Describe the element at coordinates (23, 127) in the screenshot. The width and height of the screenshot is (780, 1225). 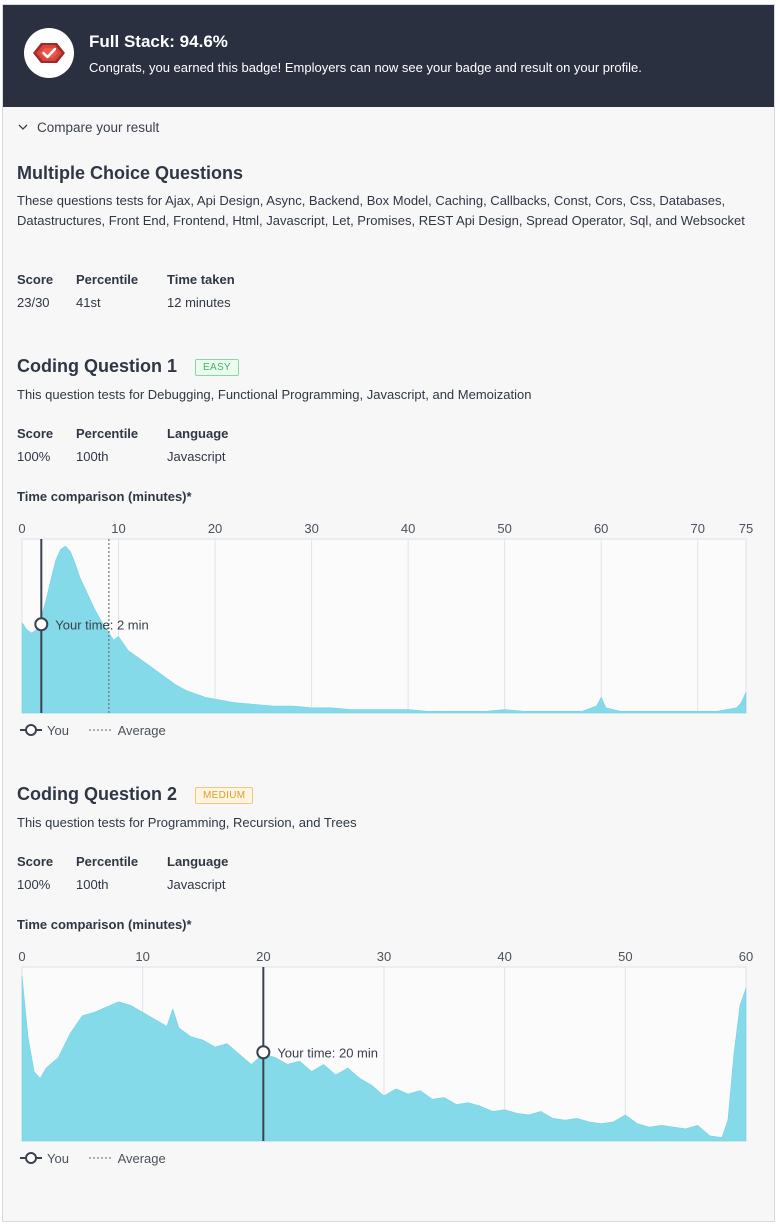
I see `chevron-down-icon` at that location.